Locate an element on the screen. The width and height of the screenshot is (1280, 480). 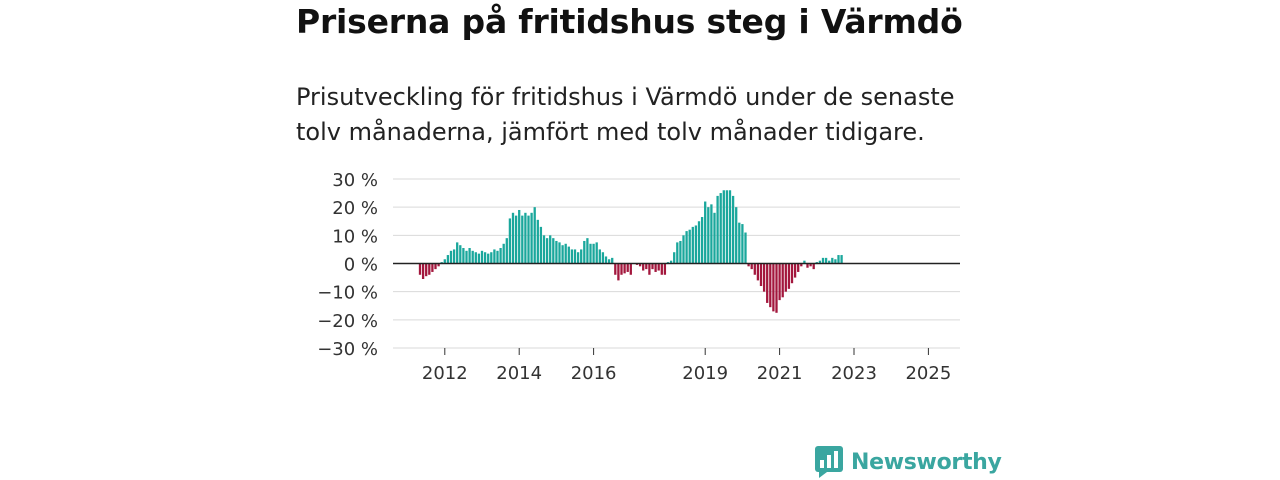
newsworthy-logo-icon is located at coordinates (829, 462).